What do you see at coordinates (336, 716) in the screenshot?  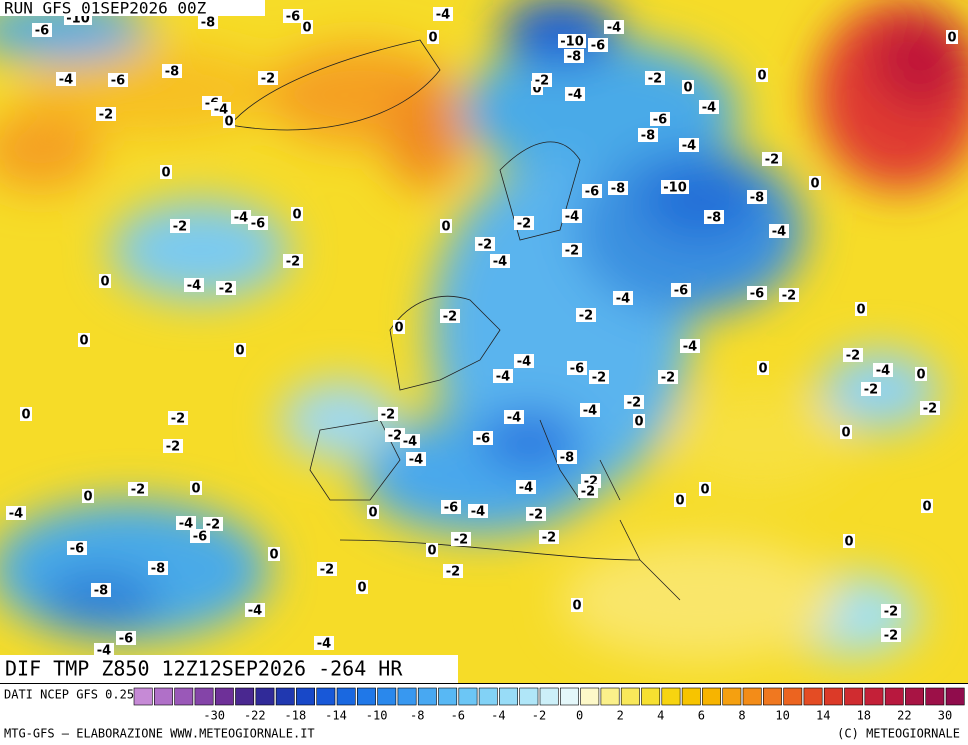 I see `colorbar-tick-label: -14` at bounding box center [336, 716].